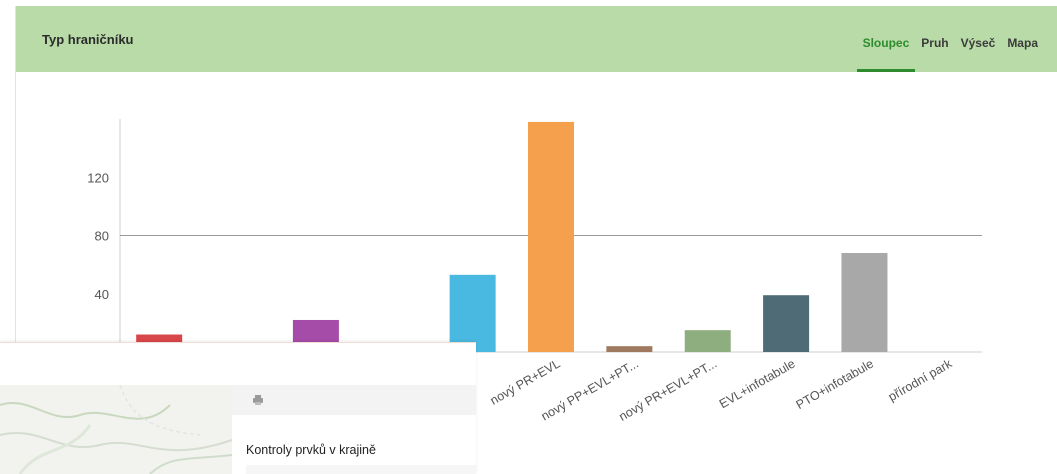 The height and width of the screenshot is (474, 1057). Describe the element at coordinates (536, 39) in the screenshot. I see `widget-header: Typ hraničníku Sloupec Pruh Výseč Mapa` at that location.